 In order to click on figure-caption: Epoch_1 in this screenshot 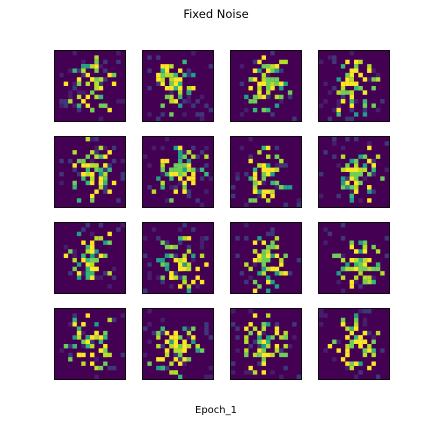, I will do `click(216, 410)`.